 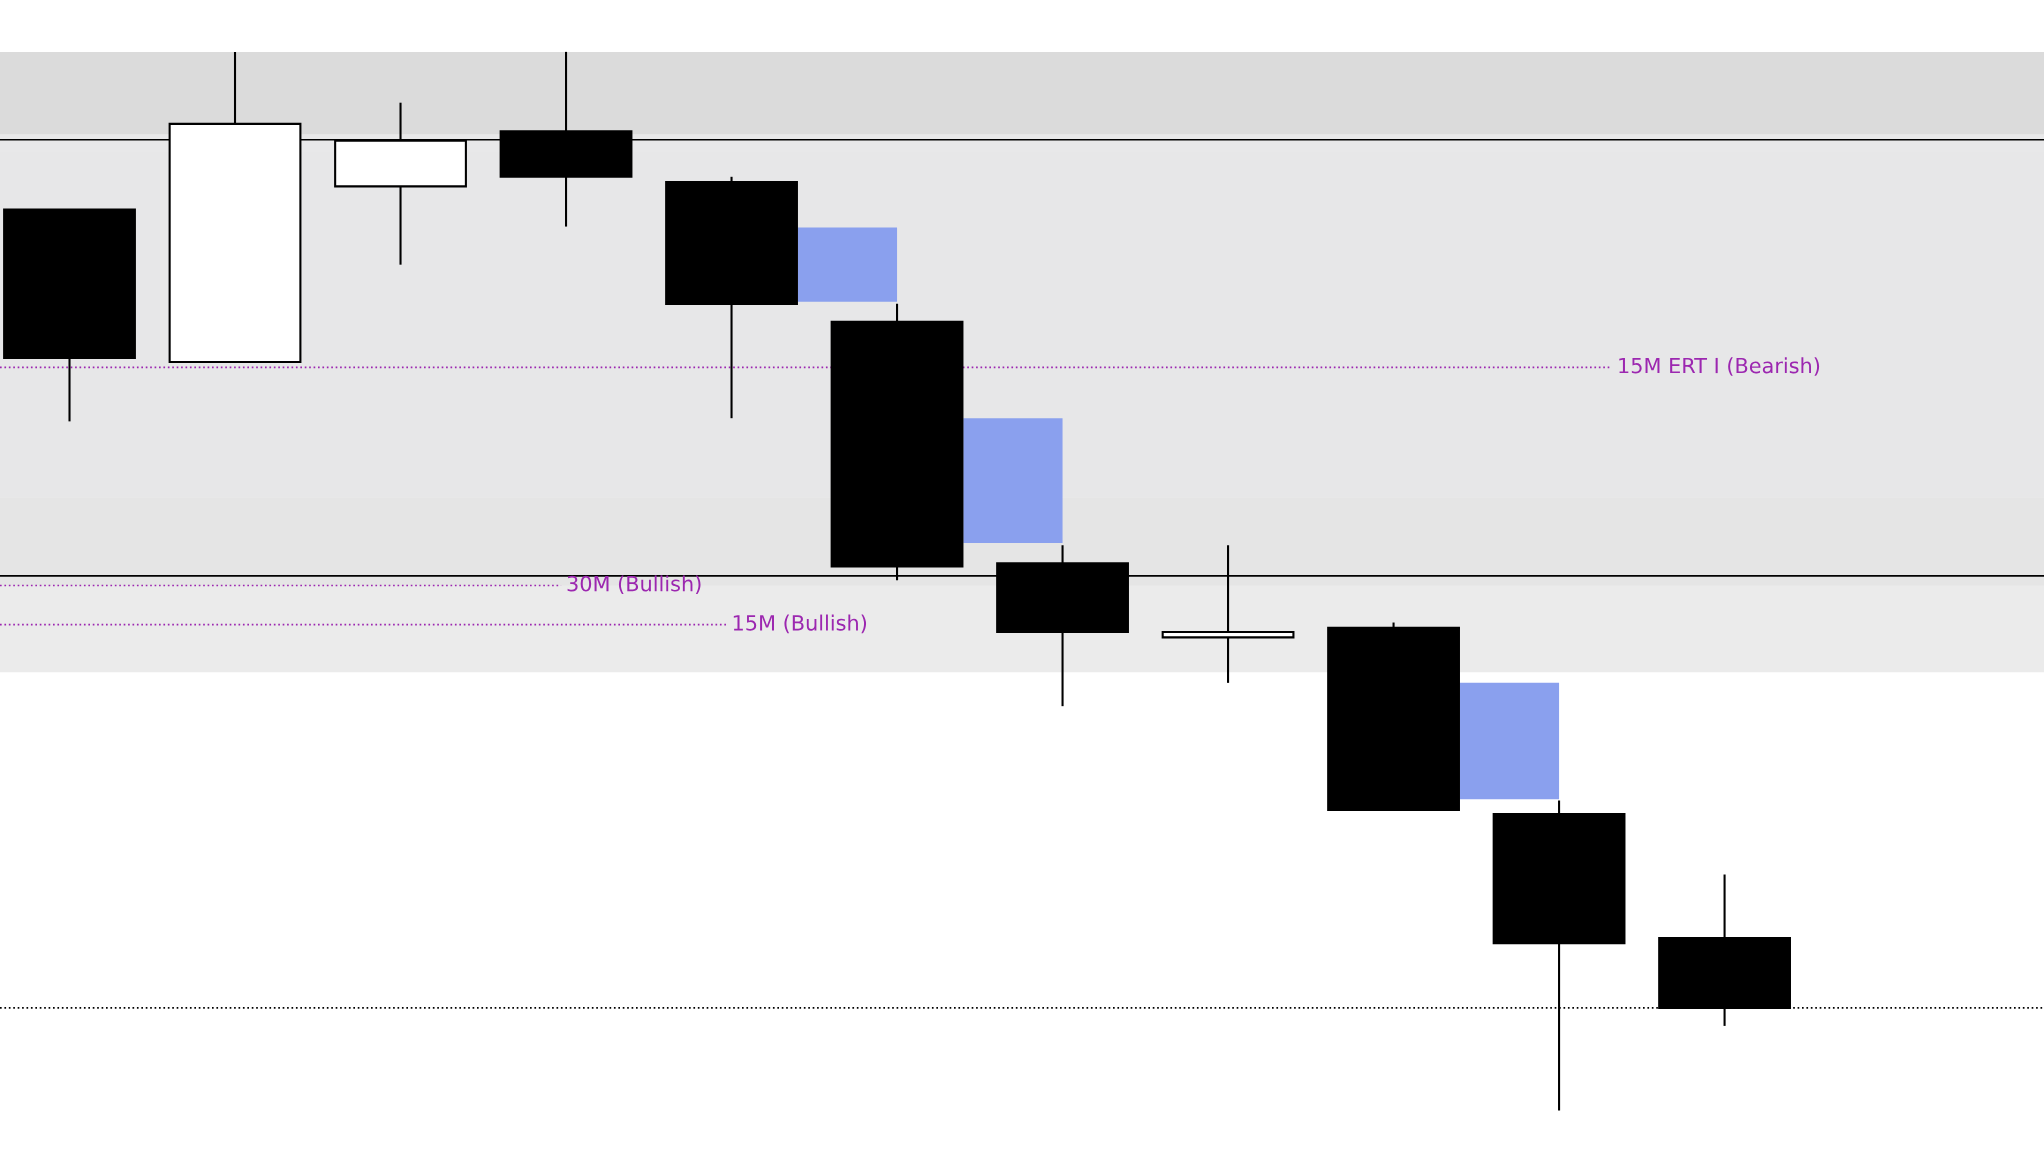 I want to click on ref-line-label: 15M (Bullish), so click(x=800, y=624).